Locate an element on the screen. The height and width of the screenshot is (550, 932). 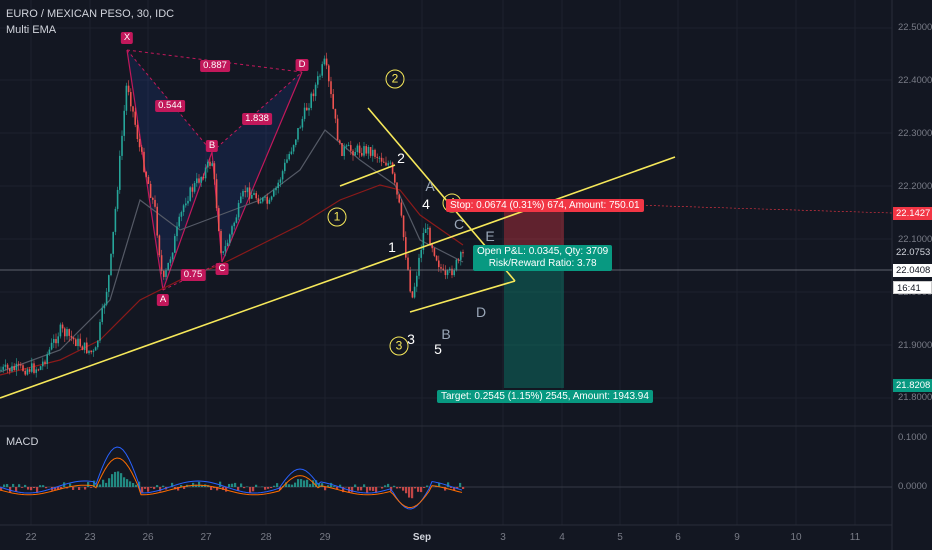
countdown-tag: 16:41 is located at coordinates (912, 287).